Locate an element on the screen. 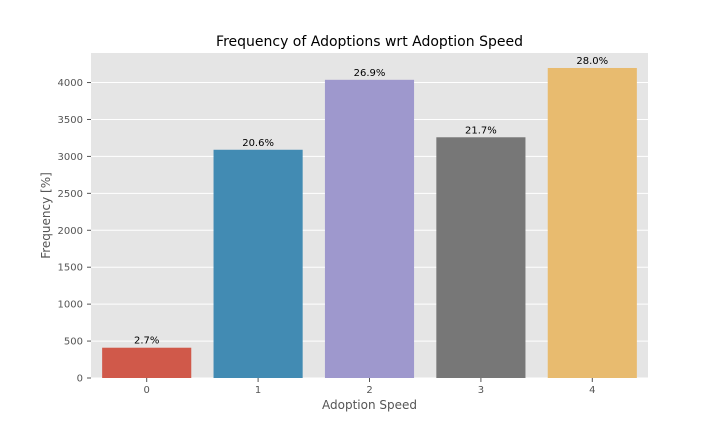  x-axis-ticks: 0 1 2 3 4 is located at coordinates (369, 387).